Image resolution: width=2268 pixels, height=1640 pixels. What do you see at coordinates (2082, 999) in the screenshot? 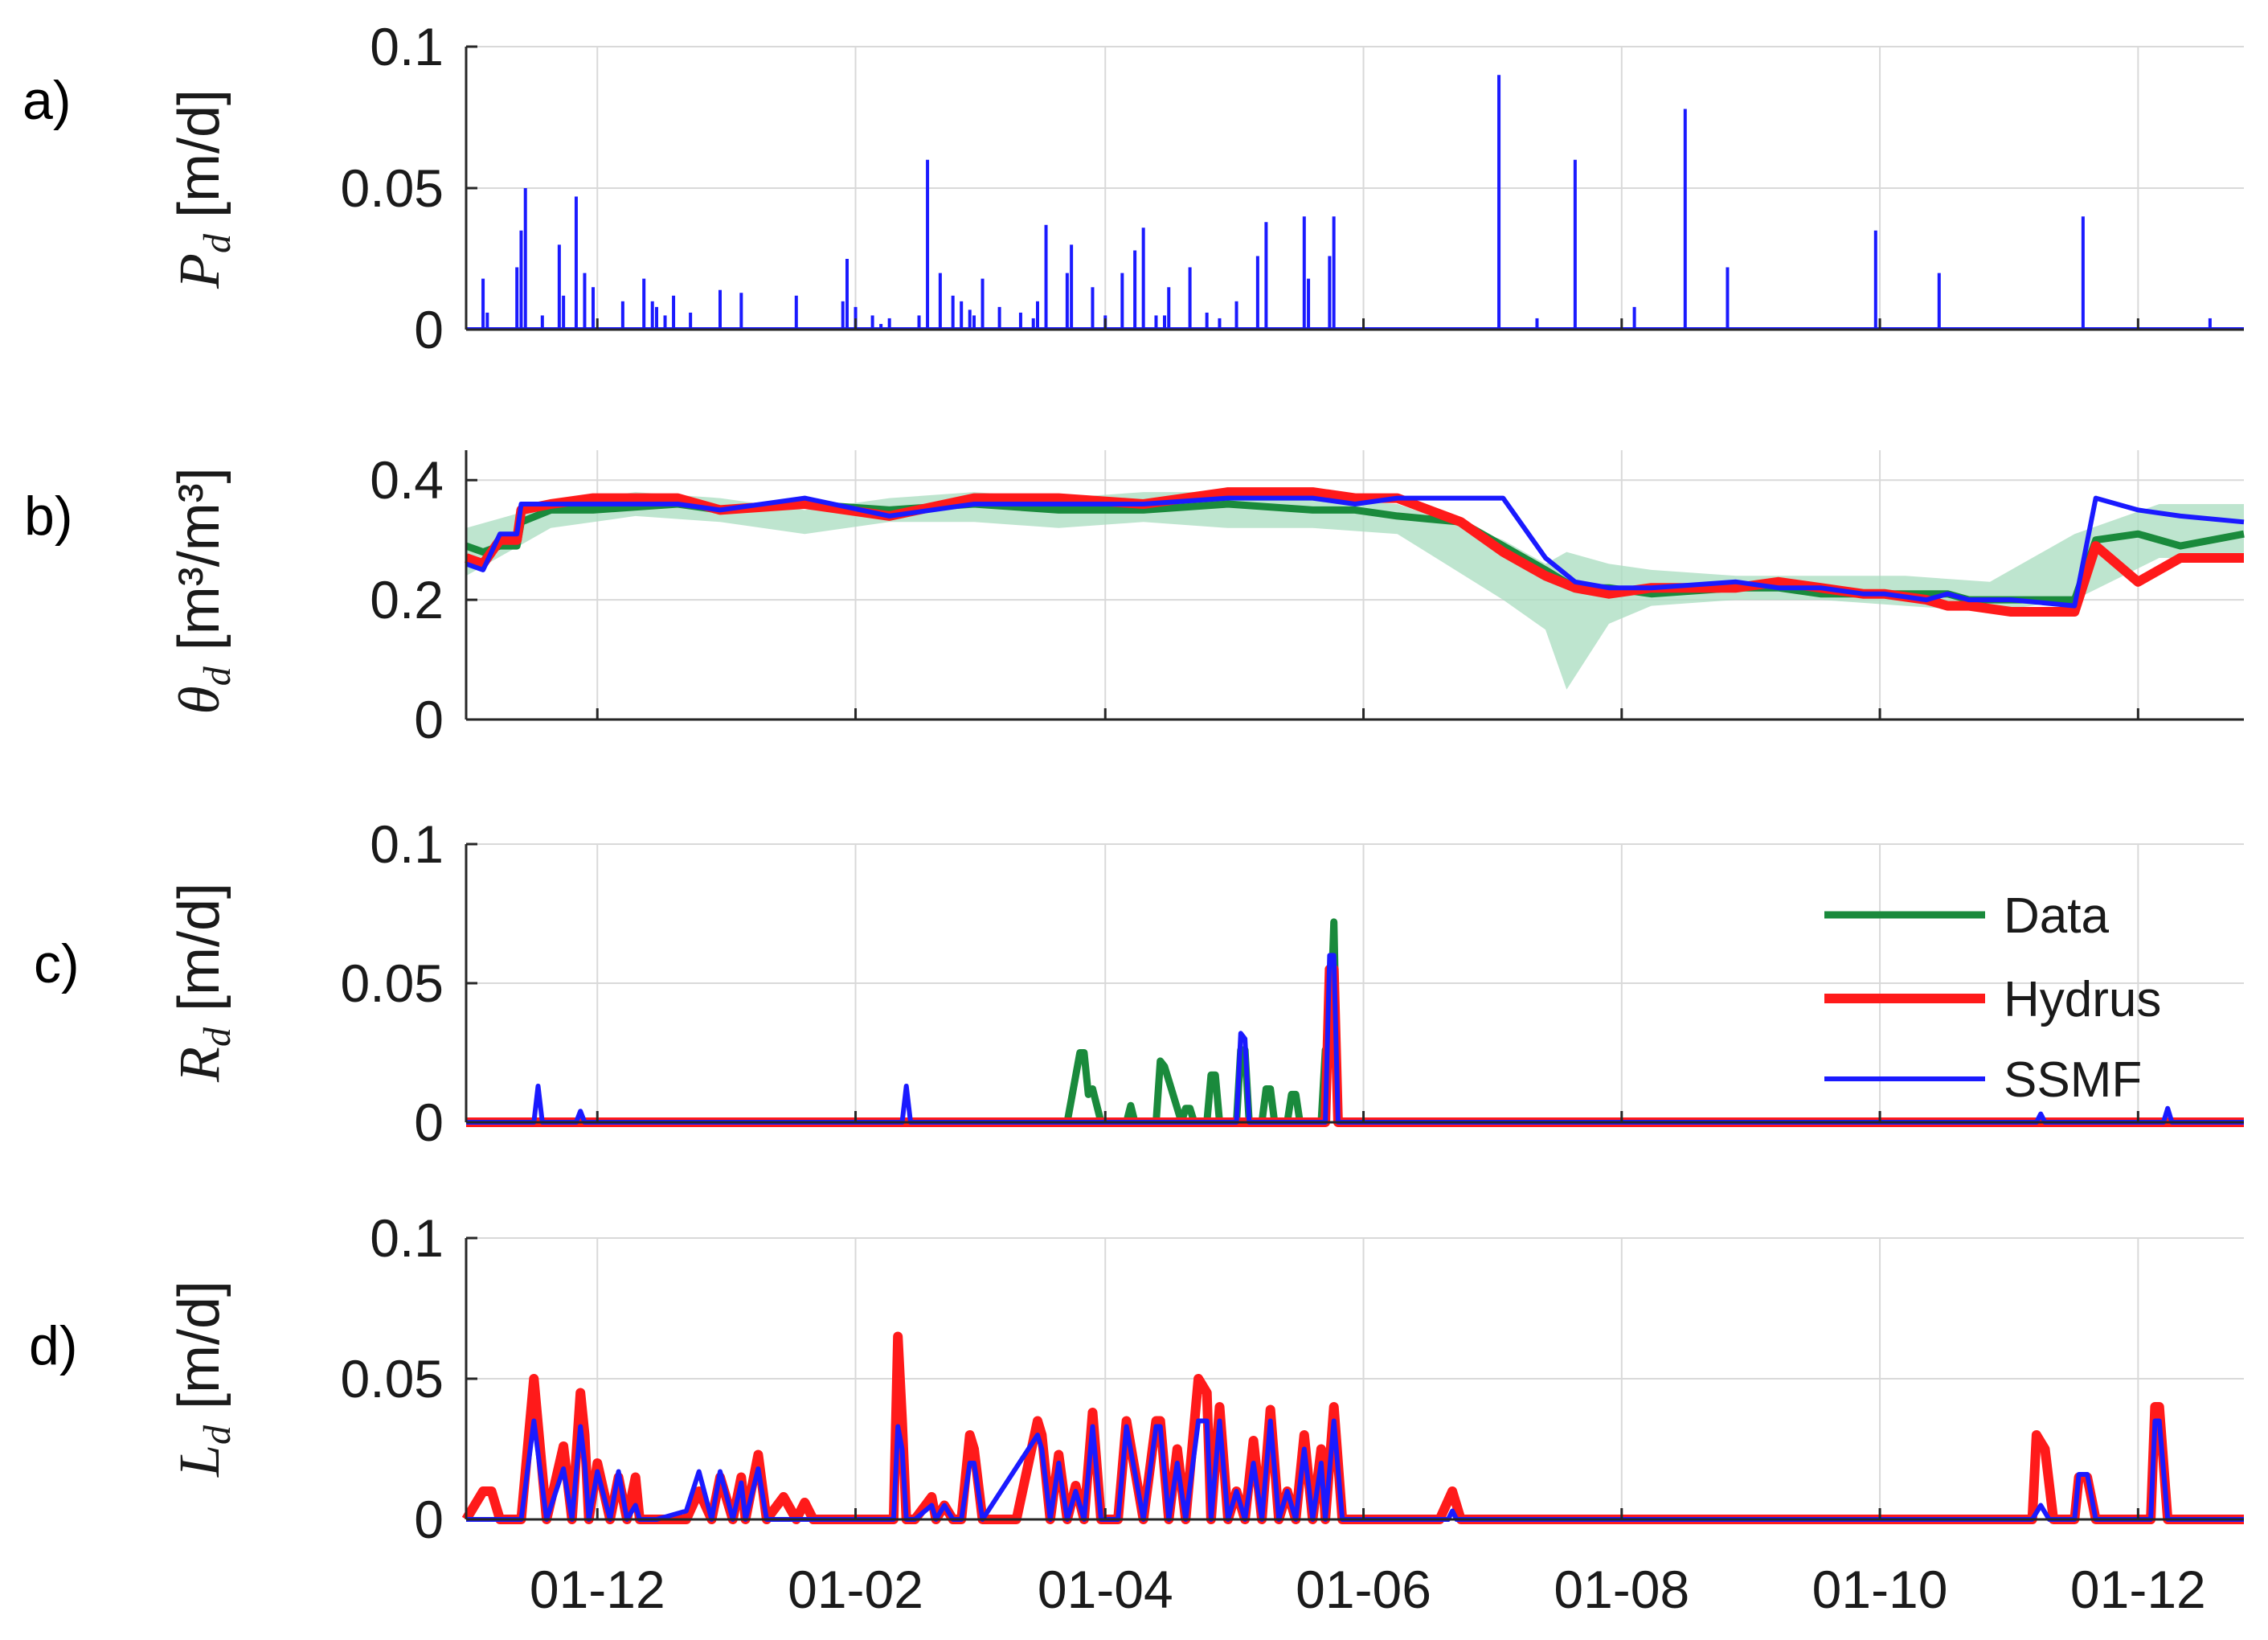
I see `legend-label-hydrus: Hydrus` at bounding box center [2082, 999].